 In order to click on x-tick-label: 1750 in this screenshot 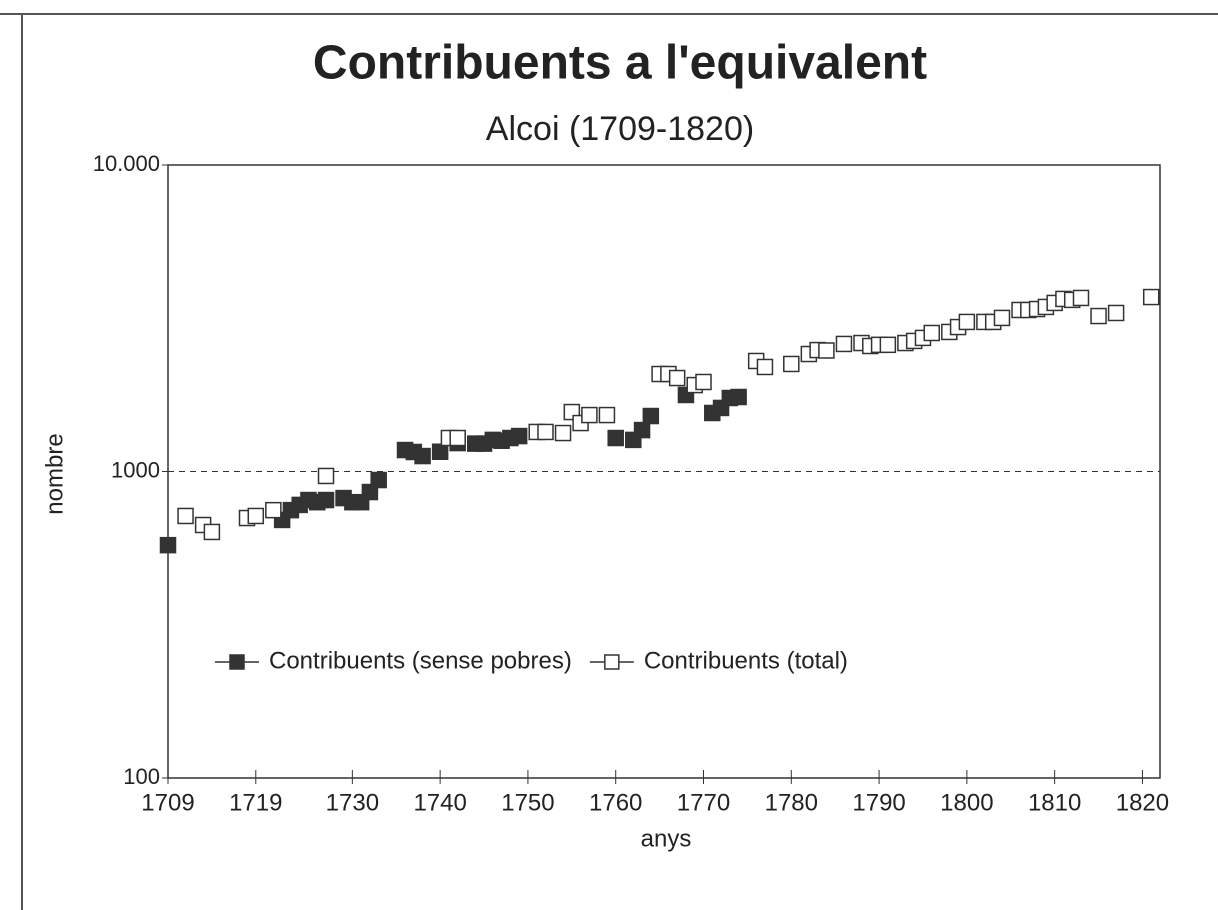, I will do `click(527, 802)`.